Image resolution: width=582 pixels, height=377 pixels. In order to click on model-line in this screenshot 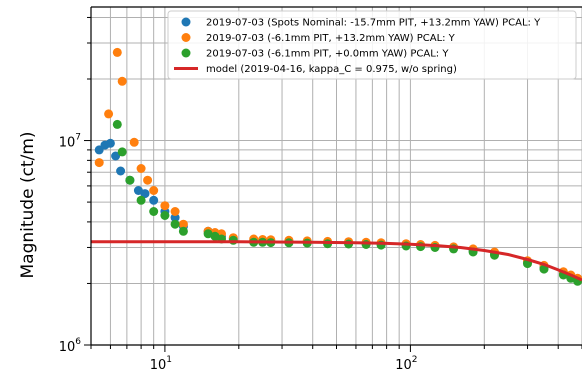, I will do `click(336, 261)`.